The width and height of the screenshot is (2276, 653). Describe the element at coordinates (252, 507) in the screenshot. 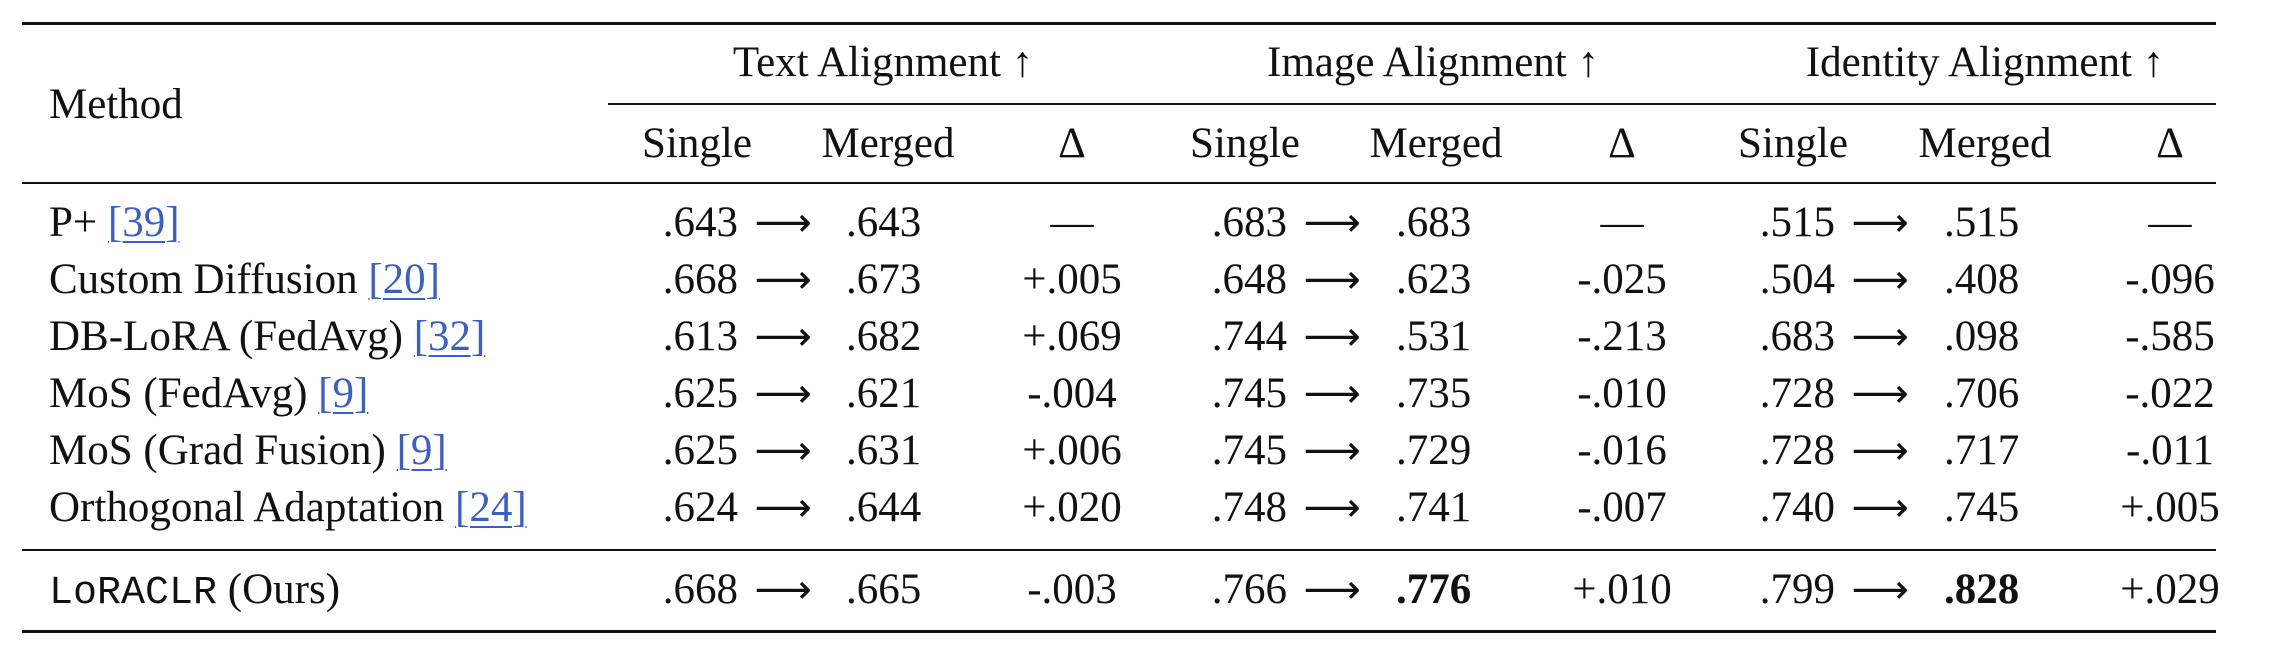

I see `method-name: Orthogonal Adaptation` at that location.